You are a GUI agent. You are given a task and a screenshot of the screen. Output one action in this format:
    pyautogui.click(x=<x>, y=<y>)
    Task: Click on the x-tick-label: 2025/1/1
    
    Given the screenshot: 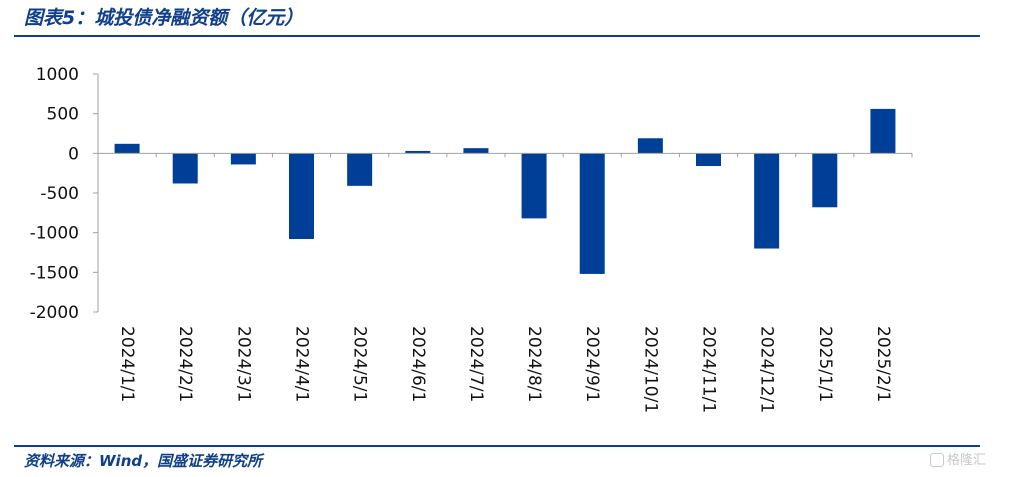 What is the action you would take?
    pyautogui.click(x=825, y=364)
    